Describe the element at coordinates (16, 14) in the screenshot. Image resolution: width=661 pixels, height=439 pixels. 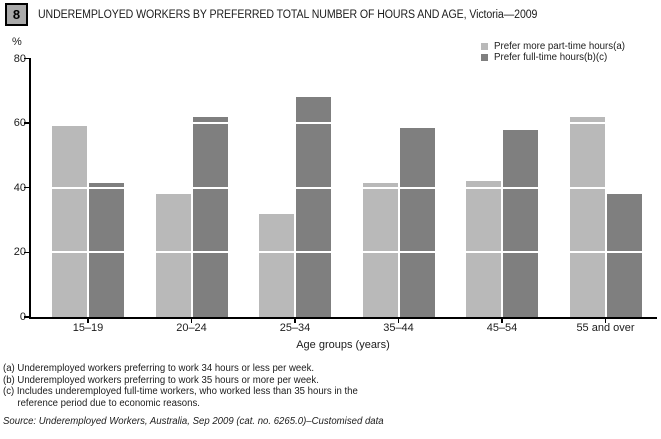
I see `figure-number-badge: 8` at that location.